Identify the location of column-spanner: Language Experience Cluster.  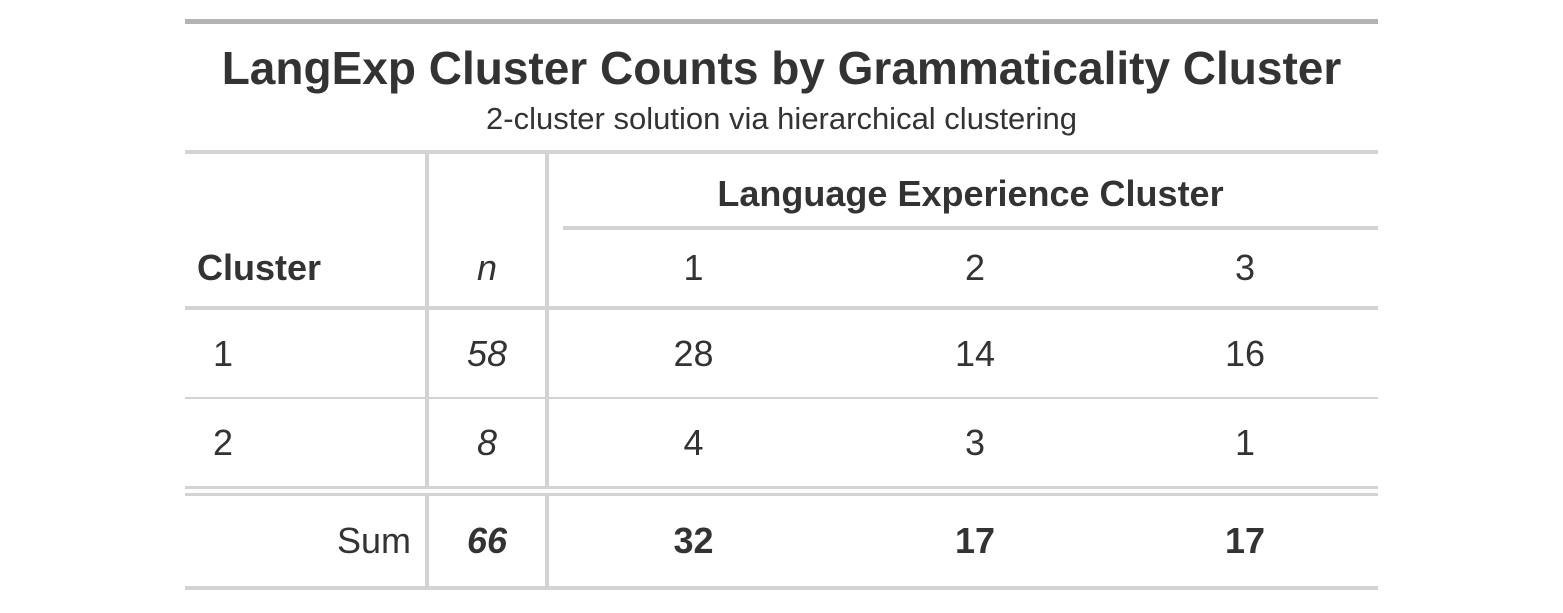
(963, 190).